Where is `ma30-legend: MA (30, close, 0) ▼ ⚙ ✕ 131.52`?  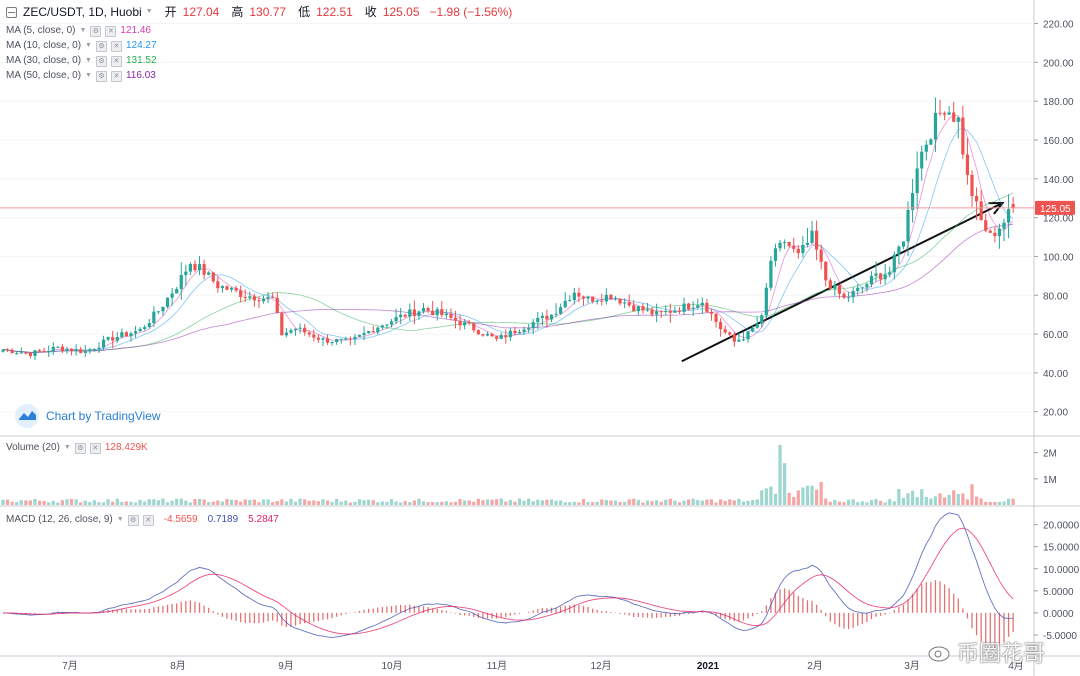 ma30-legend: MA (30, close, 0) ▼ ⚙ ✕ 131.52 is located at coordinates (81, 61).